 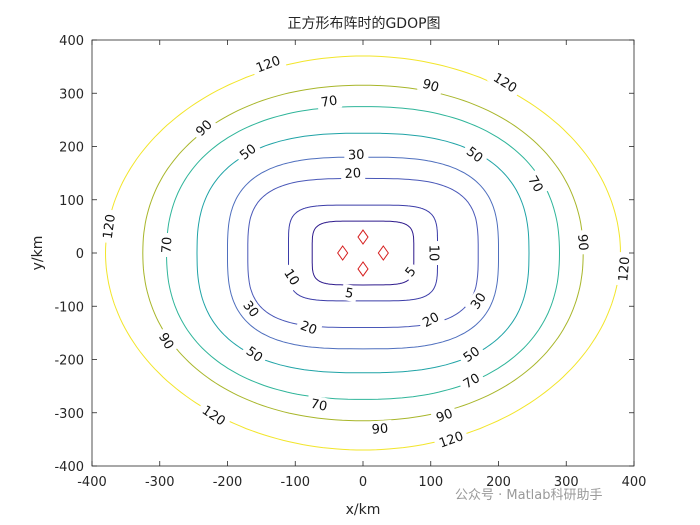 I want to click on y-tick-label: -200, so click(x=69, y=361).